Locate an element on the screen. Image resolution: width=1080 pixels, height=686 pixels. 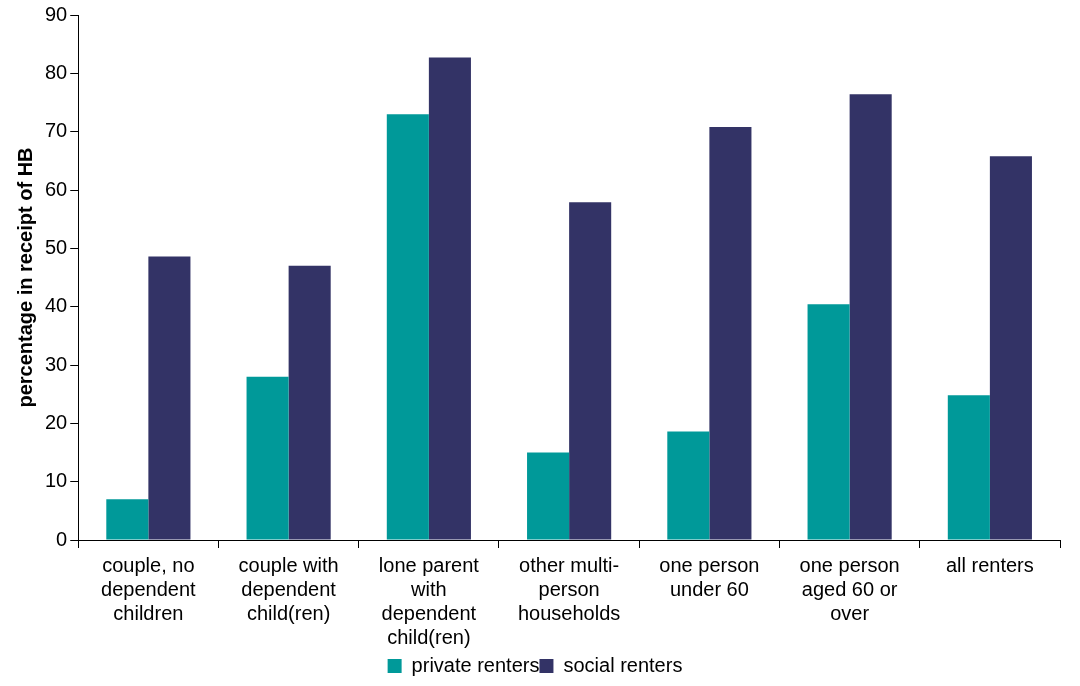
x-tick-label: couple with dependent child(ren) is located at coordinates (288, 588).